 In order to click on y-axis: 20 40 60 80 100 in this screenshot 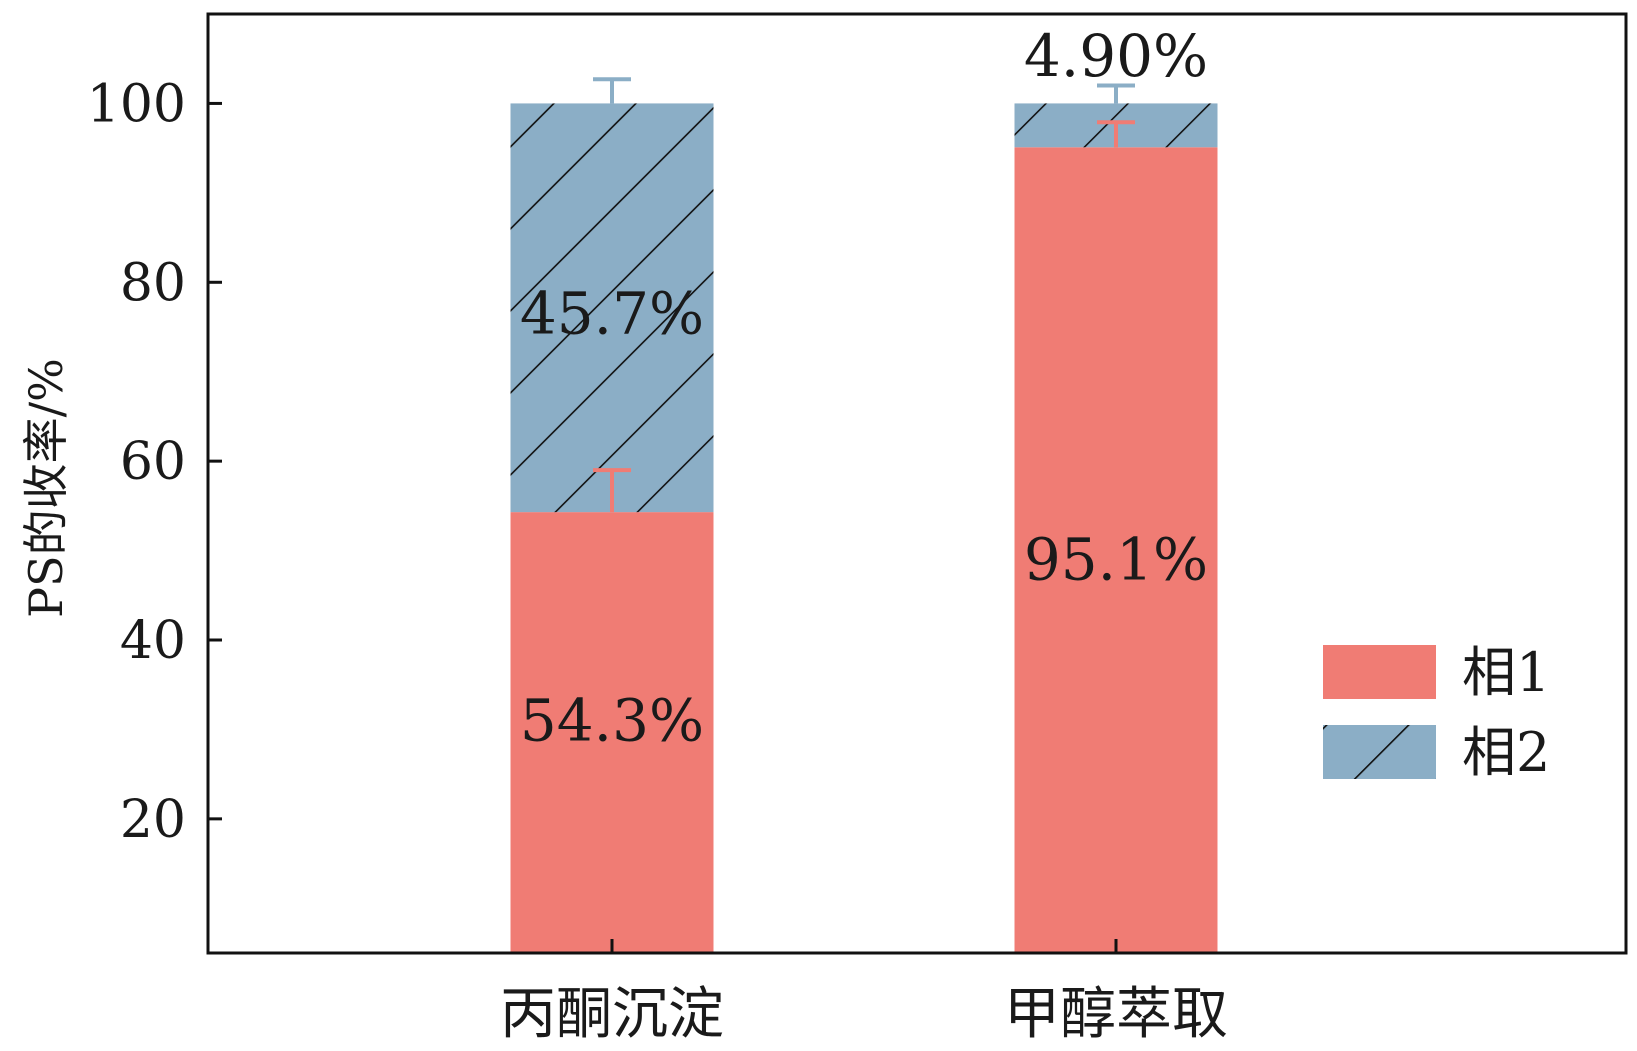, I will do `click(154, 462)`.